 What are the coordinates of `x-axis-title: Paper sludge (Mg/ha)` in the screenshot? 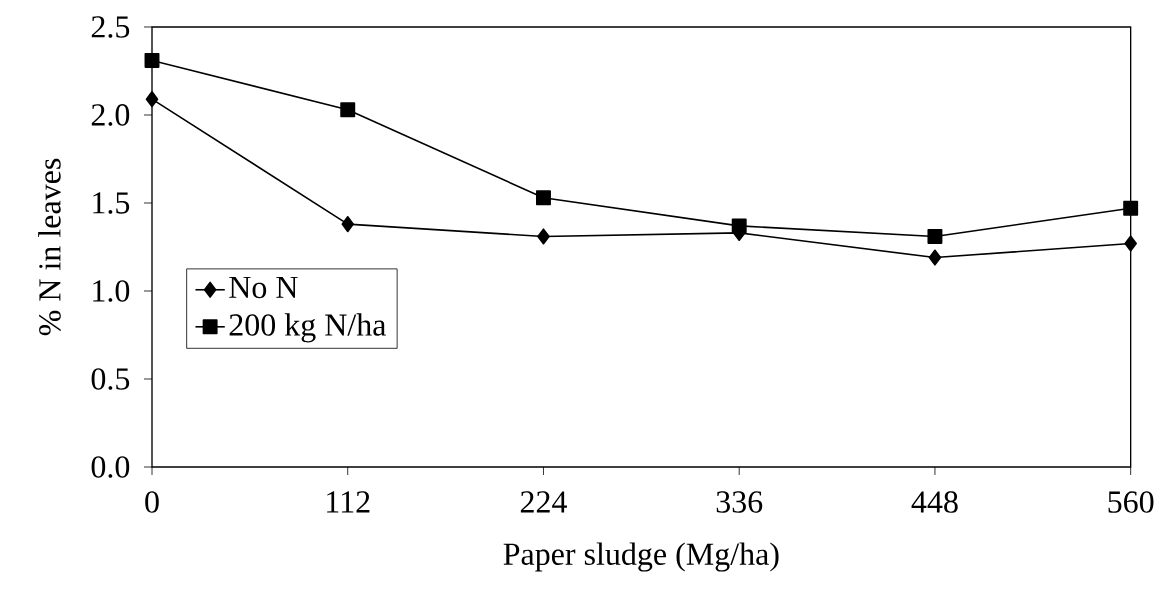 It's located at (641, 557).